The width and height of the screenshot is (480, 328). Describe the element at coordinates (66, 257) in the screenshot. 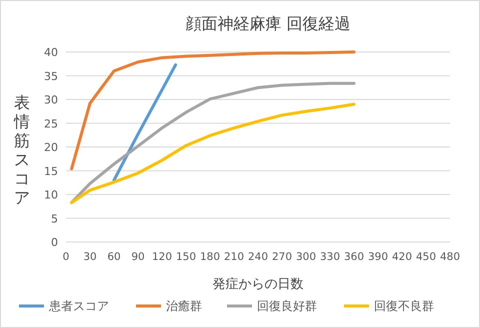

I see `x-tick-label: 0` at that location.